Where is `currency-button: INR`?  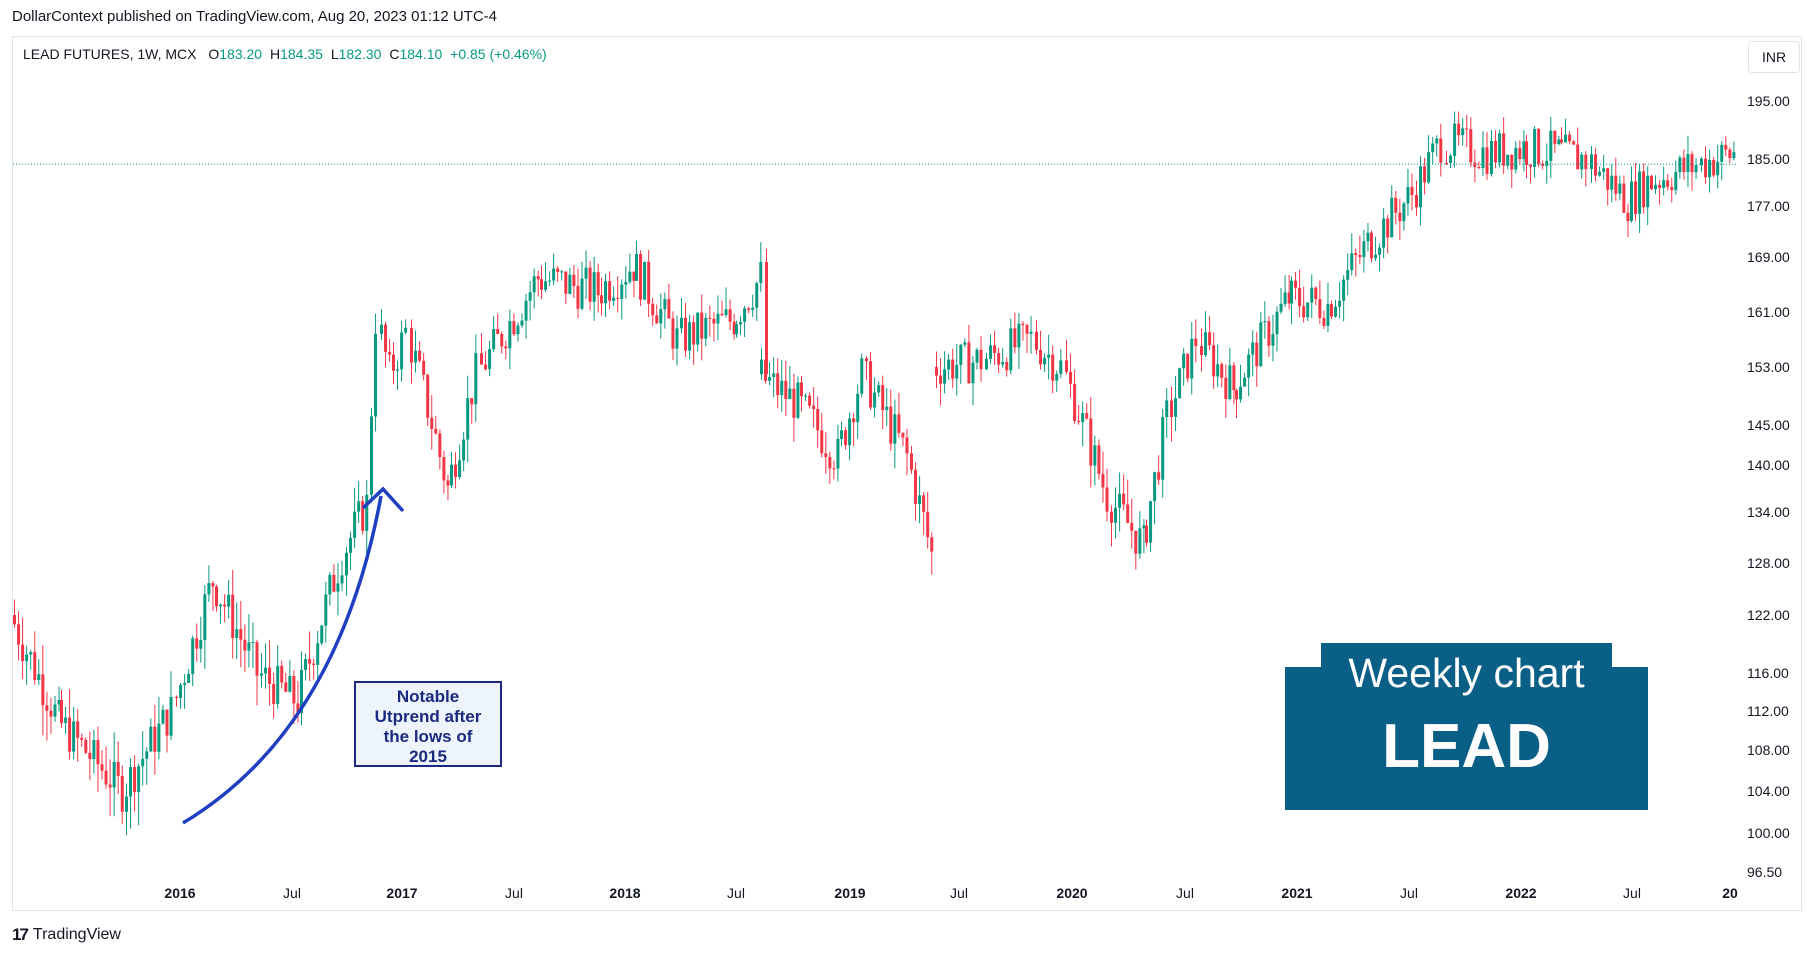 currency-button: INR is located at coordinates (1774, 57).